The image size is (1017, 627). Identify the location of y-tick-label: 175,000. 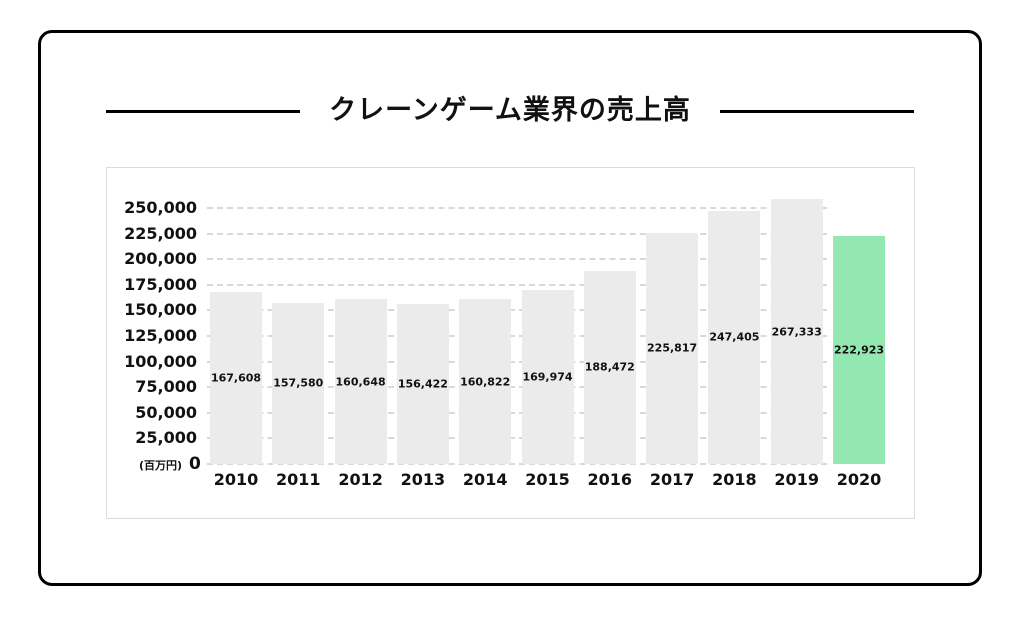
(160, 284).